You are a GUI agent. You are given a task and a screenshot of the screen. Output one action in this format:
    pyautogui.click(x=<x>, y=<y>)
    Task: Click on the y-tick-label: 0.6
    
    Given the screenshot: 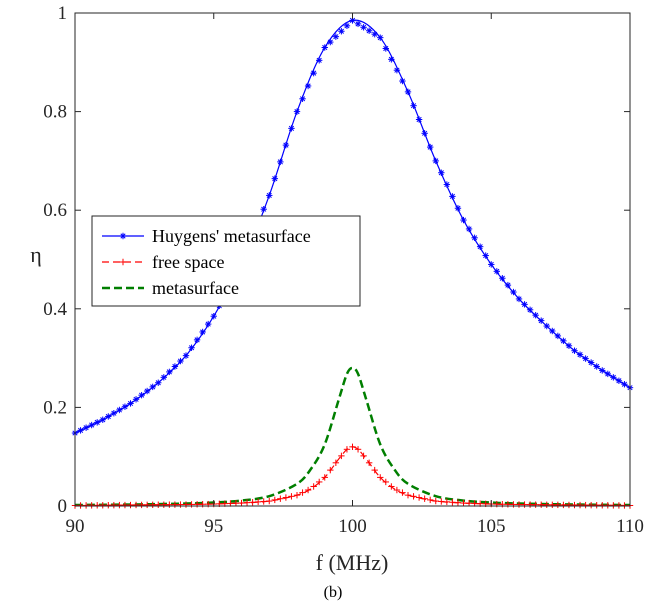 What is the action you would take?
    pyautogui.click(x=55, y=210)
    